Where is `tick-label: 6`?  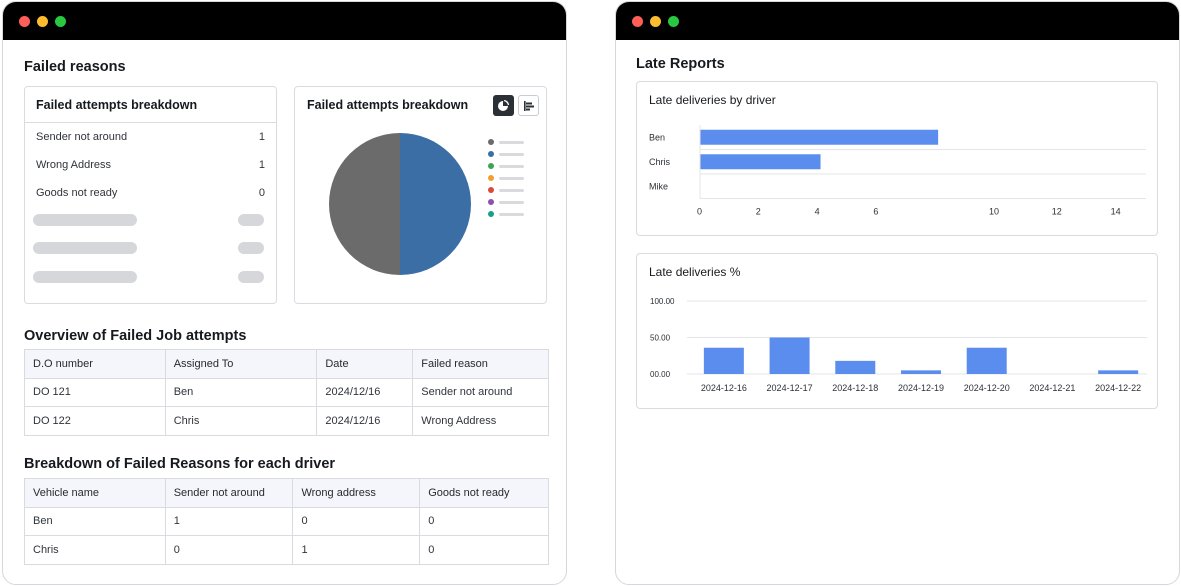 tick-label: 6 is located at coordinates (875, 212).